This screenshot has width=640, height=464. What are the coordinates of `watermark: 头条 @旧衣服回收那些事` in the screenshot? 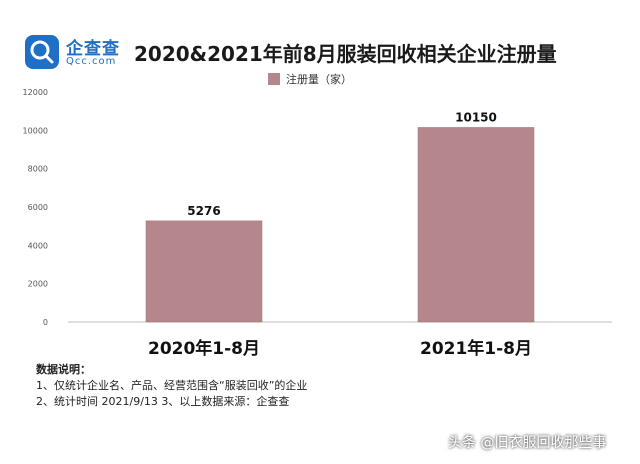 It's located at (527, 443).